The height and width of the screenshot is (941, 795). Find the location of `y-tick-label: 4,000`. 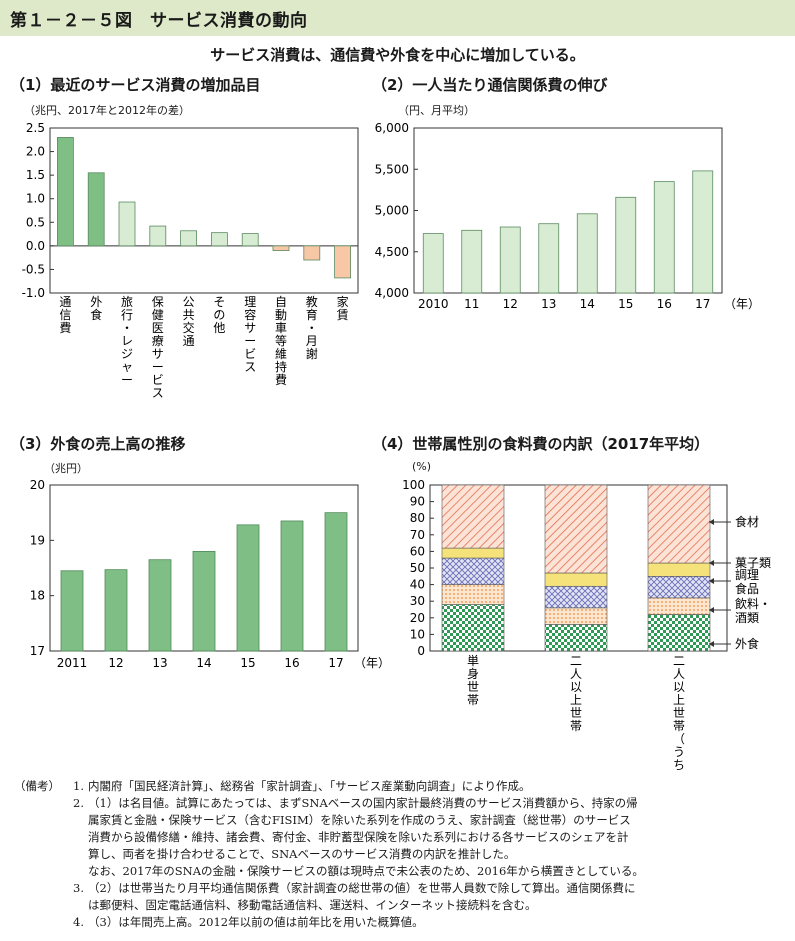

y-tick-label: 4,000 is located at coordinates (392, 293).